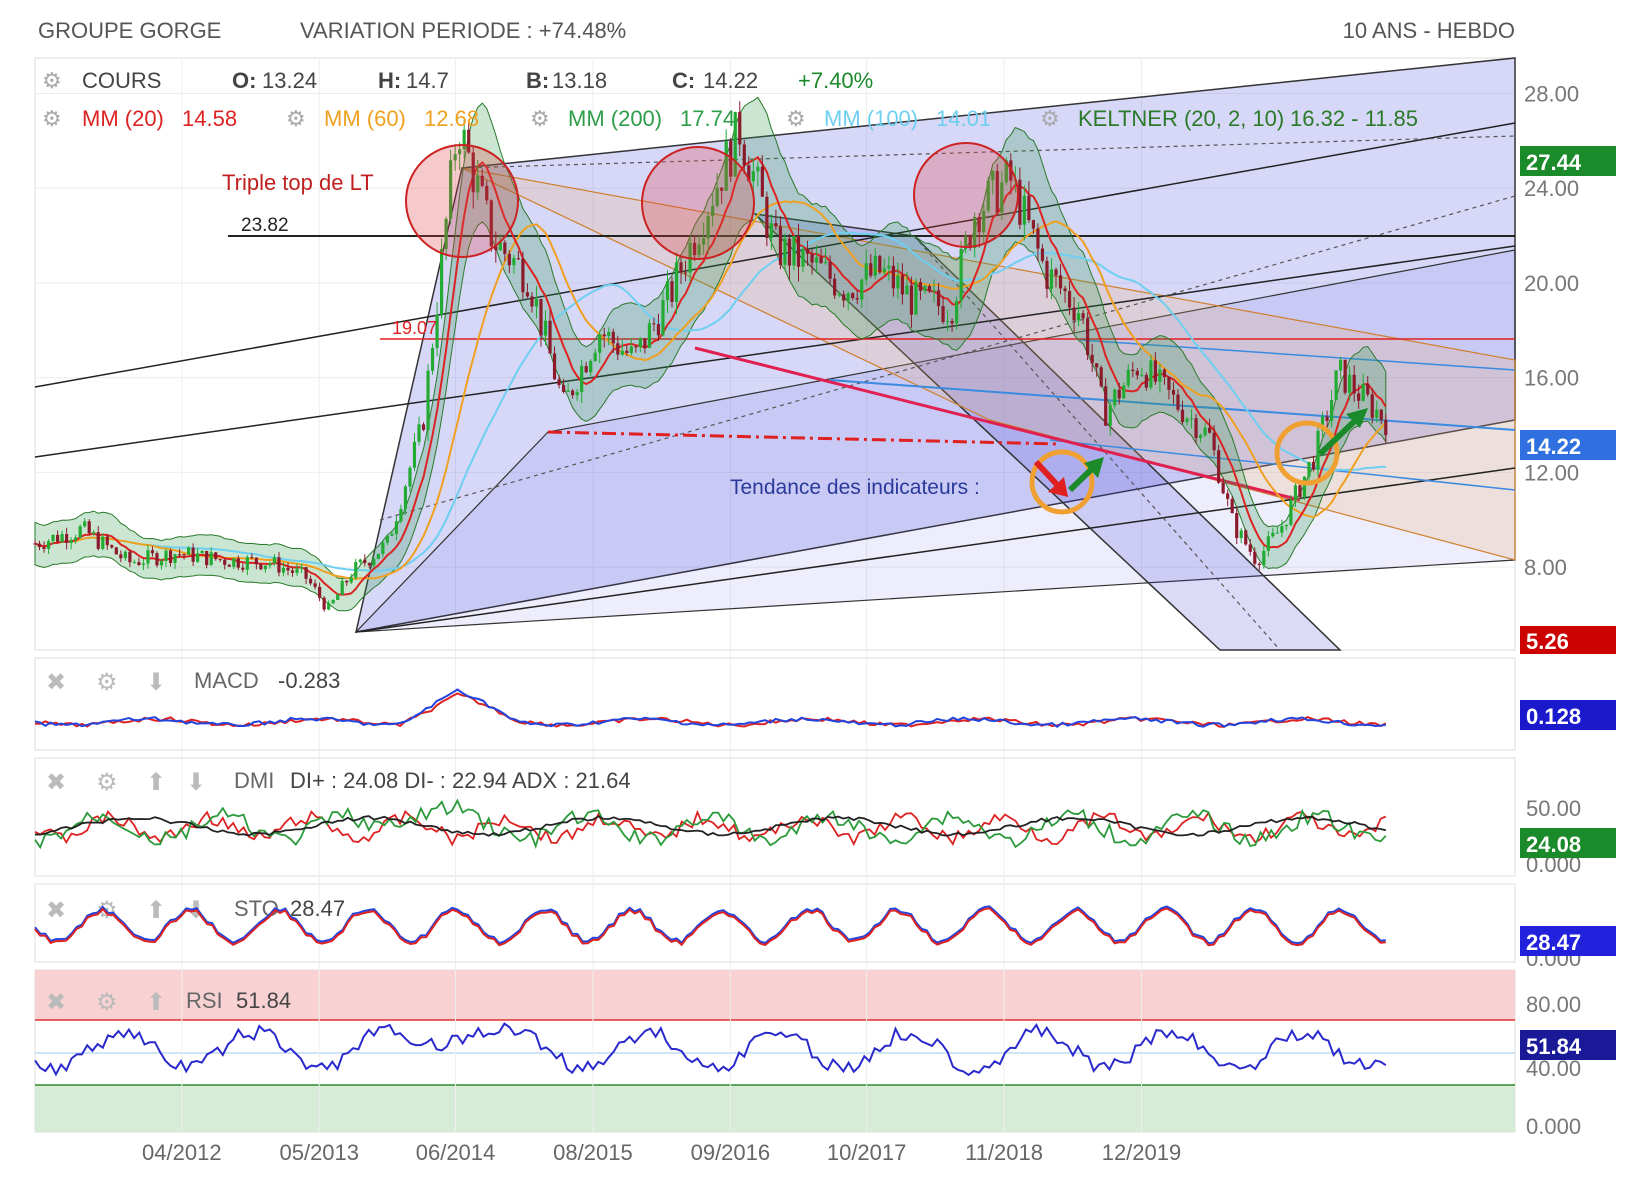 This screenshot has height=1189, width=1640. I want to click on rsi-line, so click(710, 1049).